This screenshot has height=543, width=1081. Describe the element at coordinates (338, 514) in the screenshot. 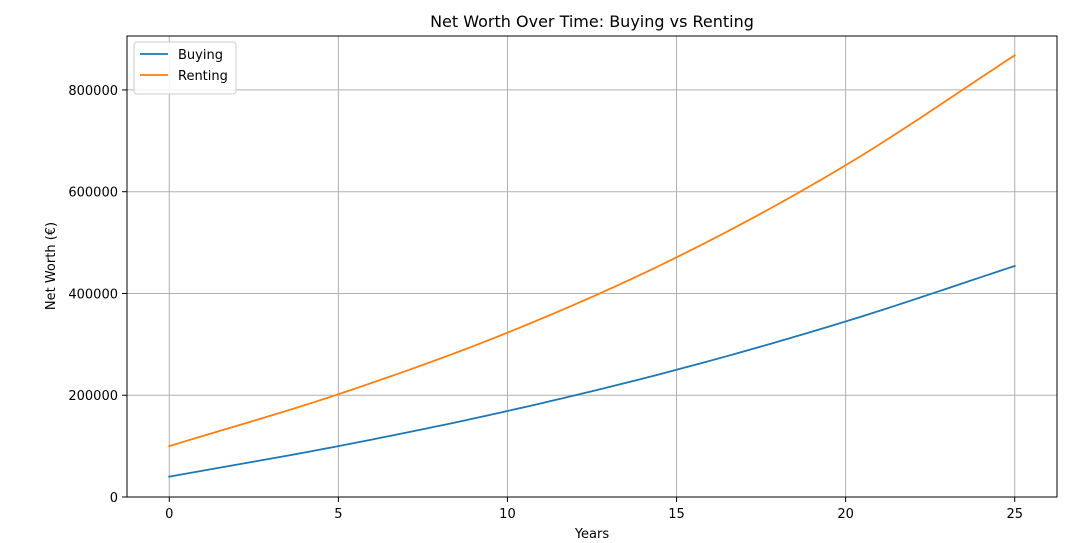

I see `x-tick-label: 5` at that location.